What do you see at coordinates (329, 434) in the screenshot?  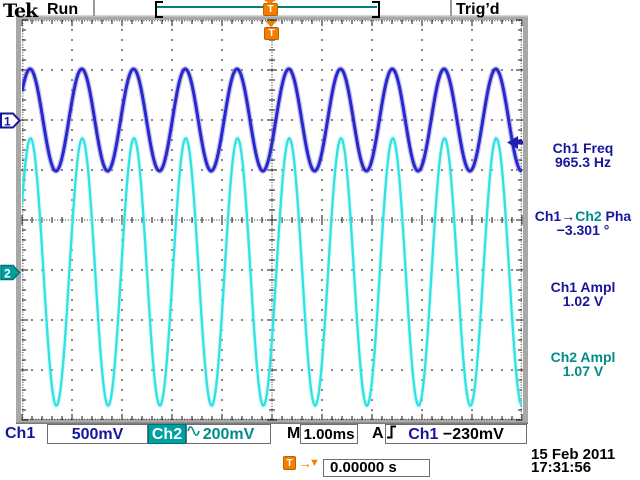 I see `timebase-box: 1.00ms` at bounding box center [329, 434].